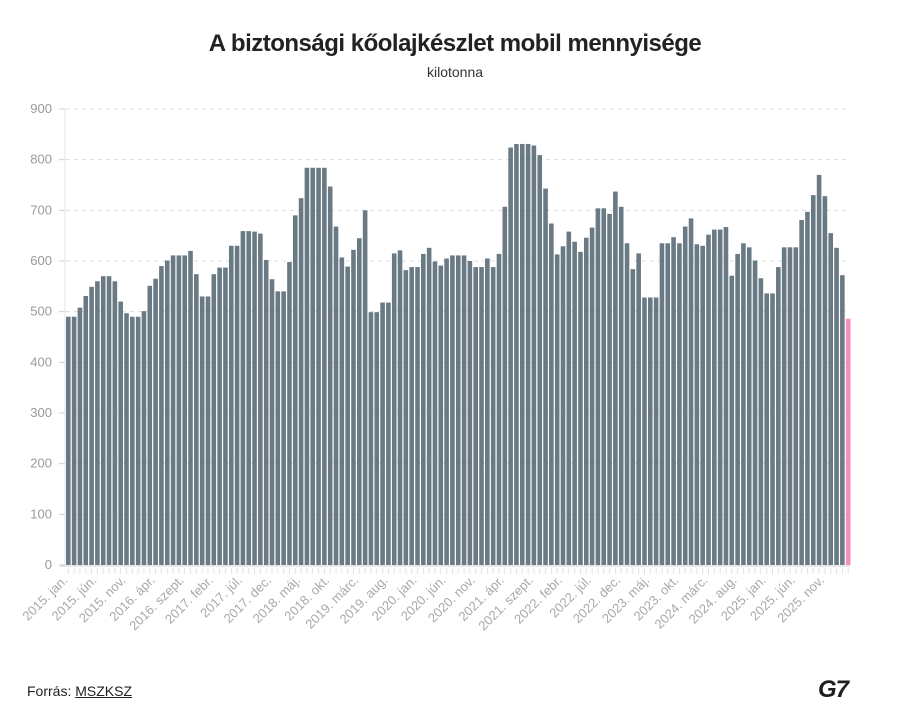 The width and height of the screenshot is (910, 715). I want to click on chart-subtitle: kilotonna, so click(455, 72).